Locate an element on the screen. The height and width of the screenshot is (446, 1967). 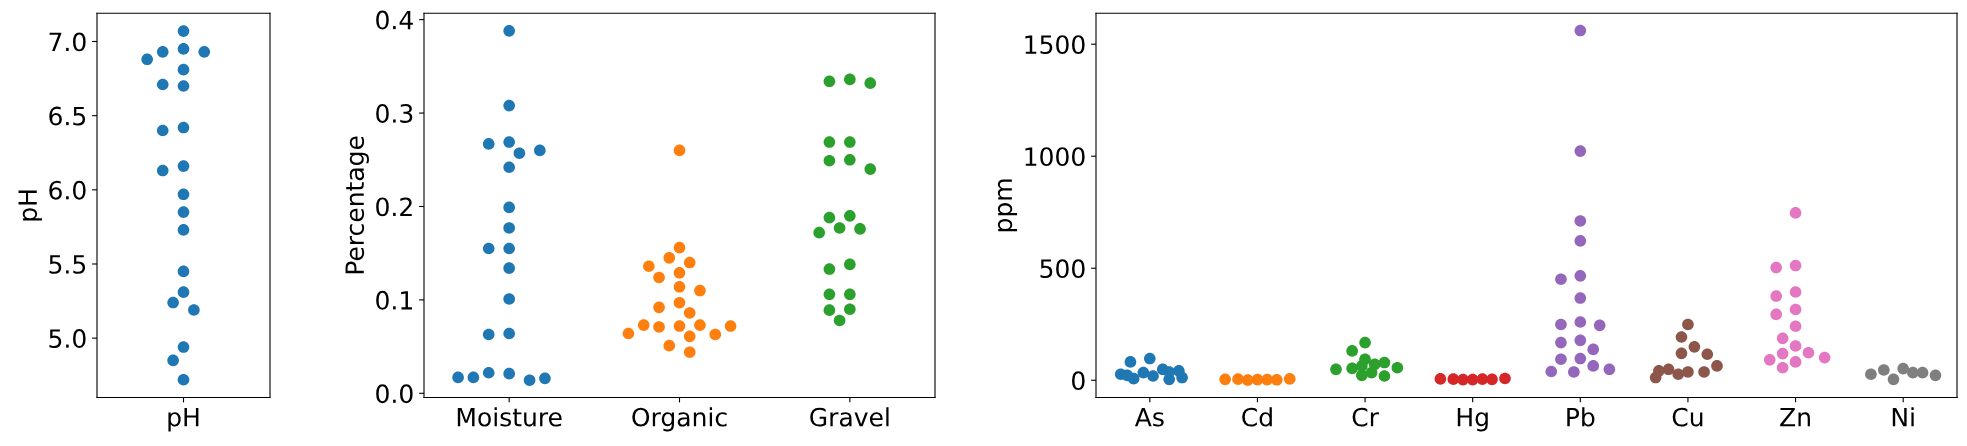
y-tick-label: 6.5 is located at coordinates (67, 116).